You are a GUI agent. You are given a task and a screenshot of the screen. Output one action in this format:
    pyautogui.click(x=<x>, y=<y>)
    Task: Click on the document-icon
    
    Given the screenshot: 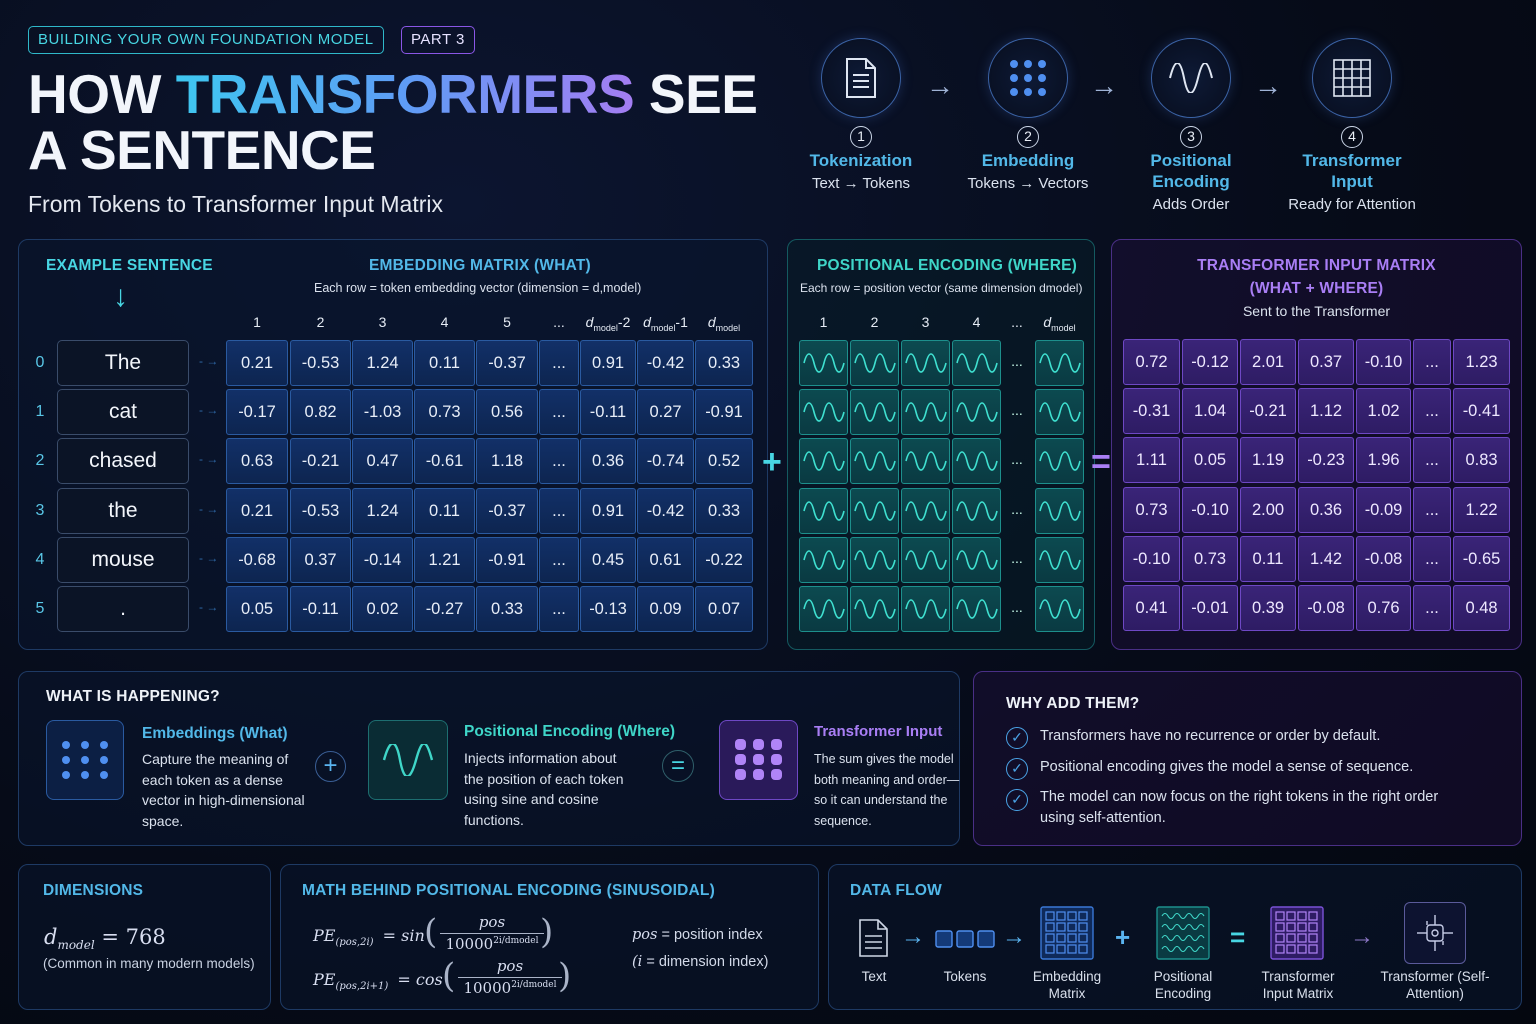 What is the action you would take?
    pyautogui.click(x=874, y=940)
    